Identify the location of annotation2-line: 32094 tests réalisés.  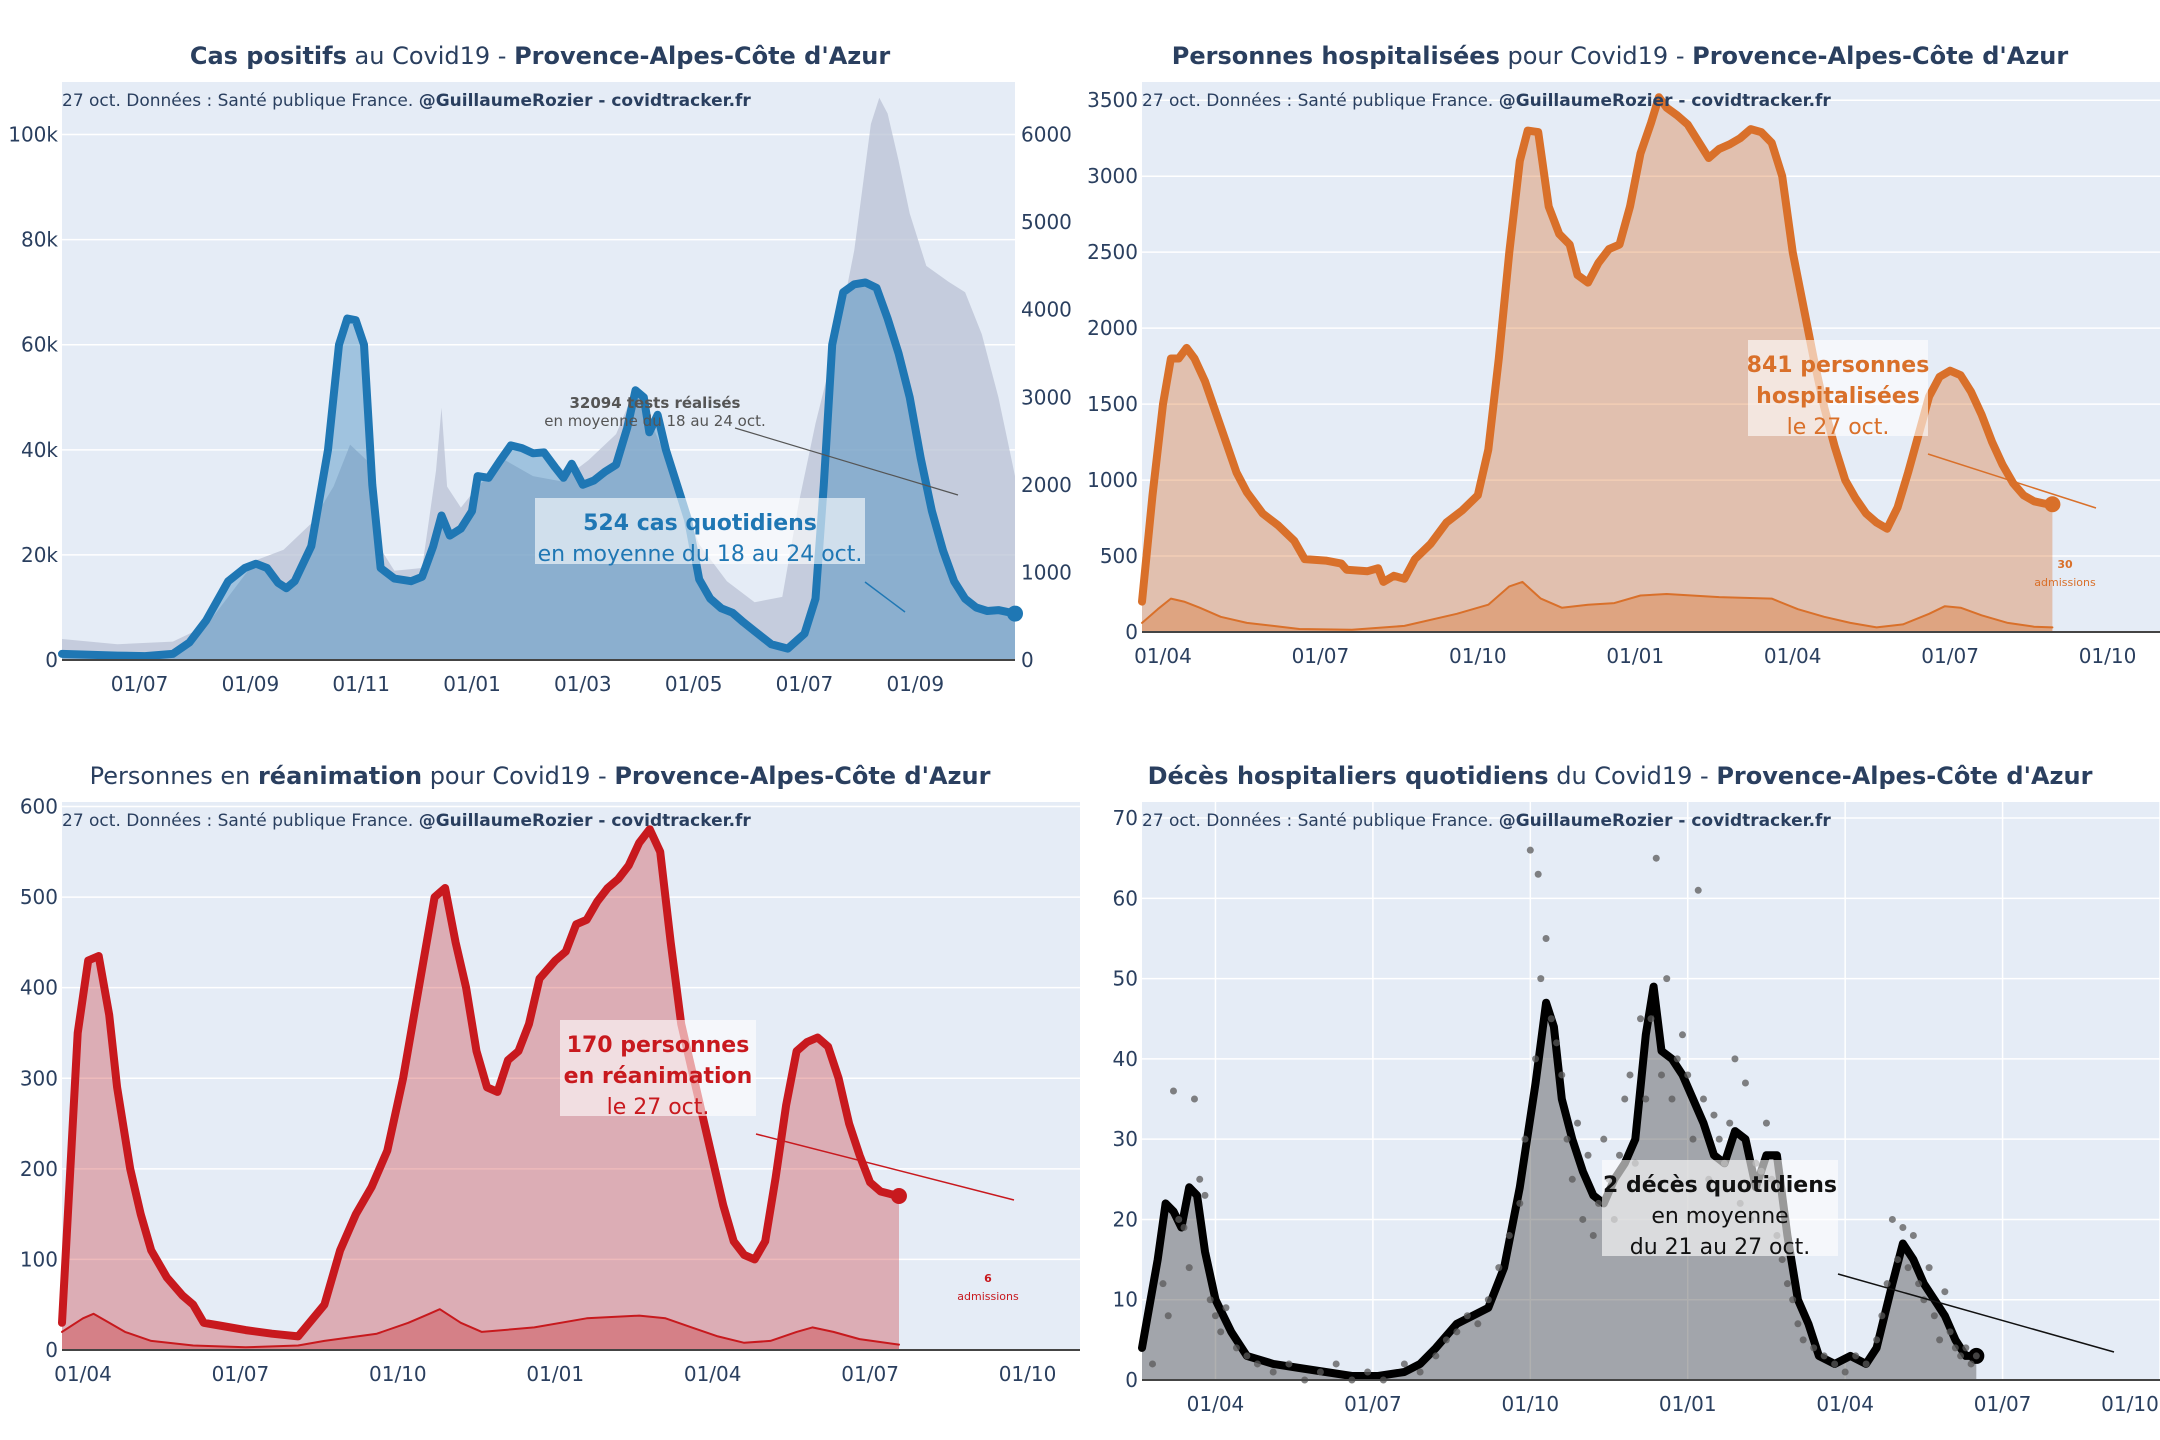
(654, 403).